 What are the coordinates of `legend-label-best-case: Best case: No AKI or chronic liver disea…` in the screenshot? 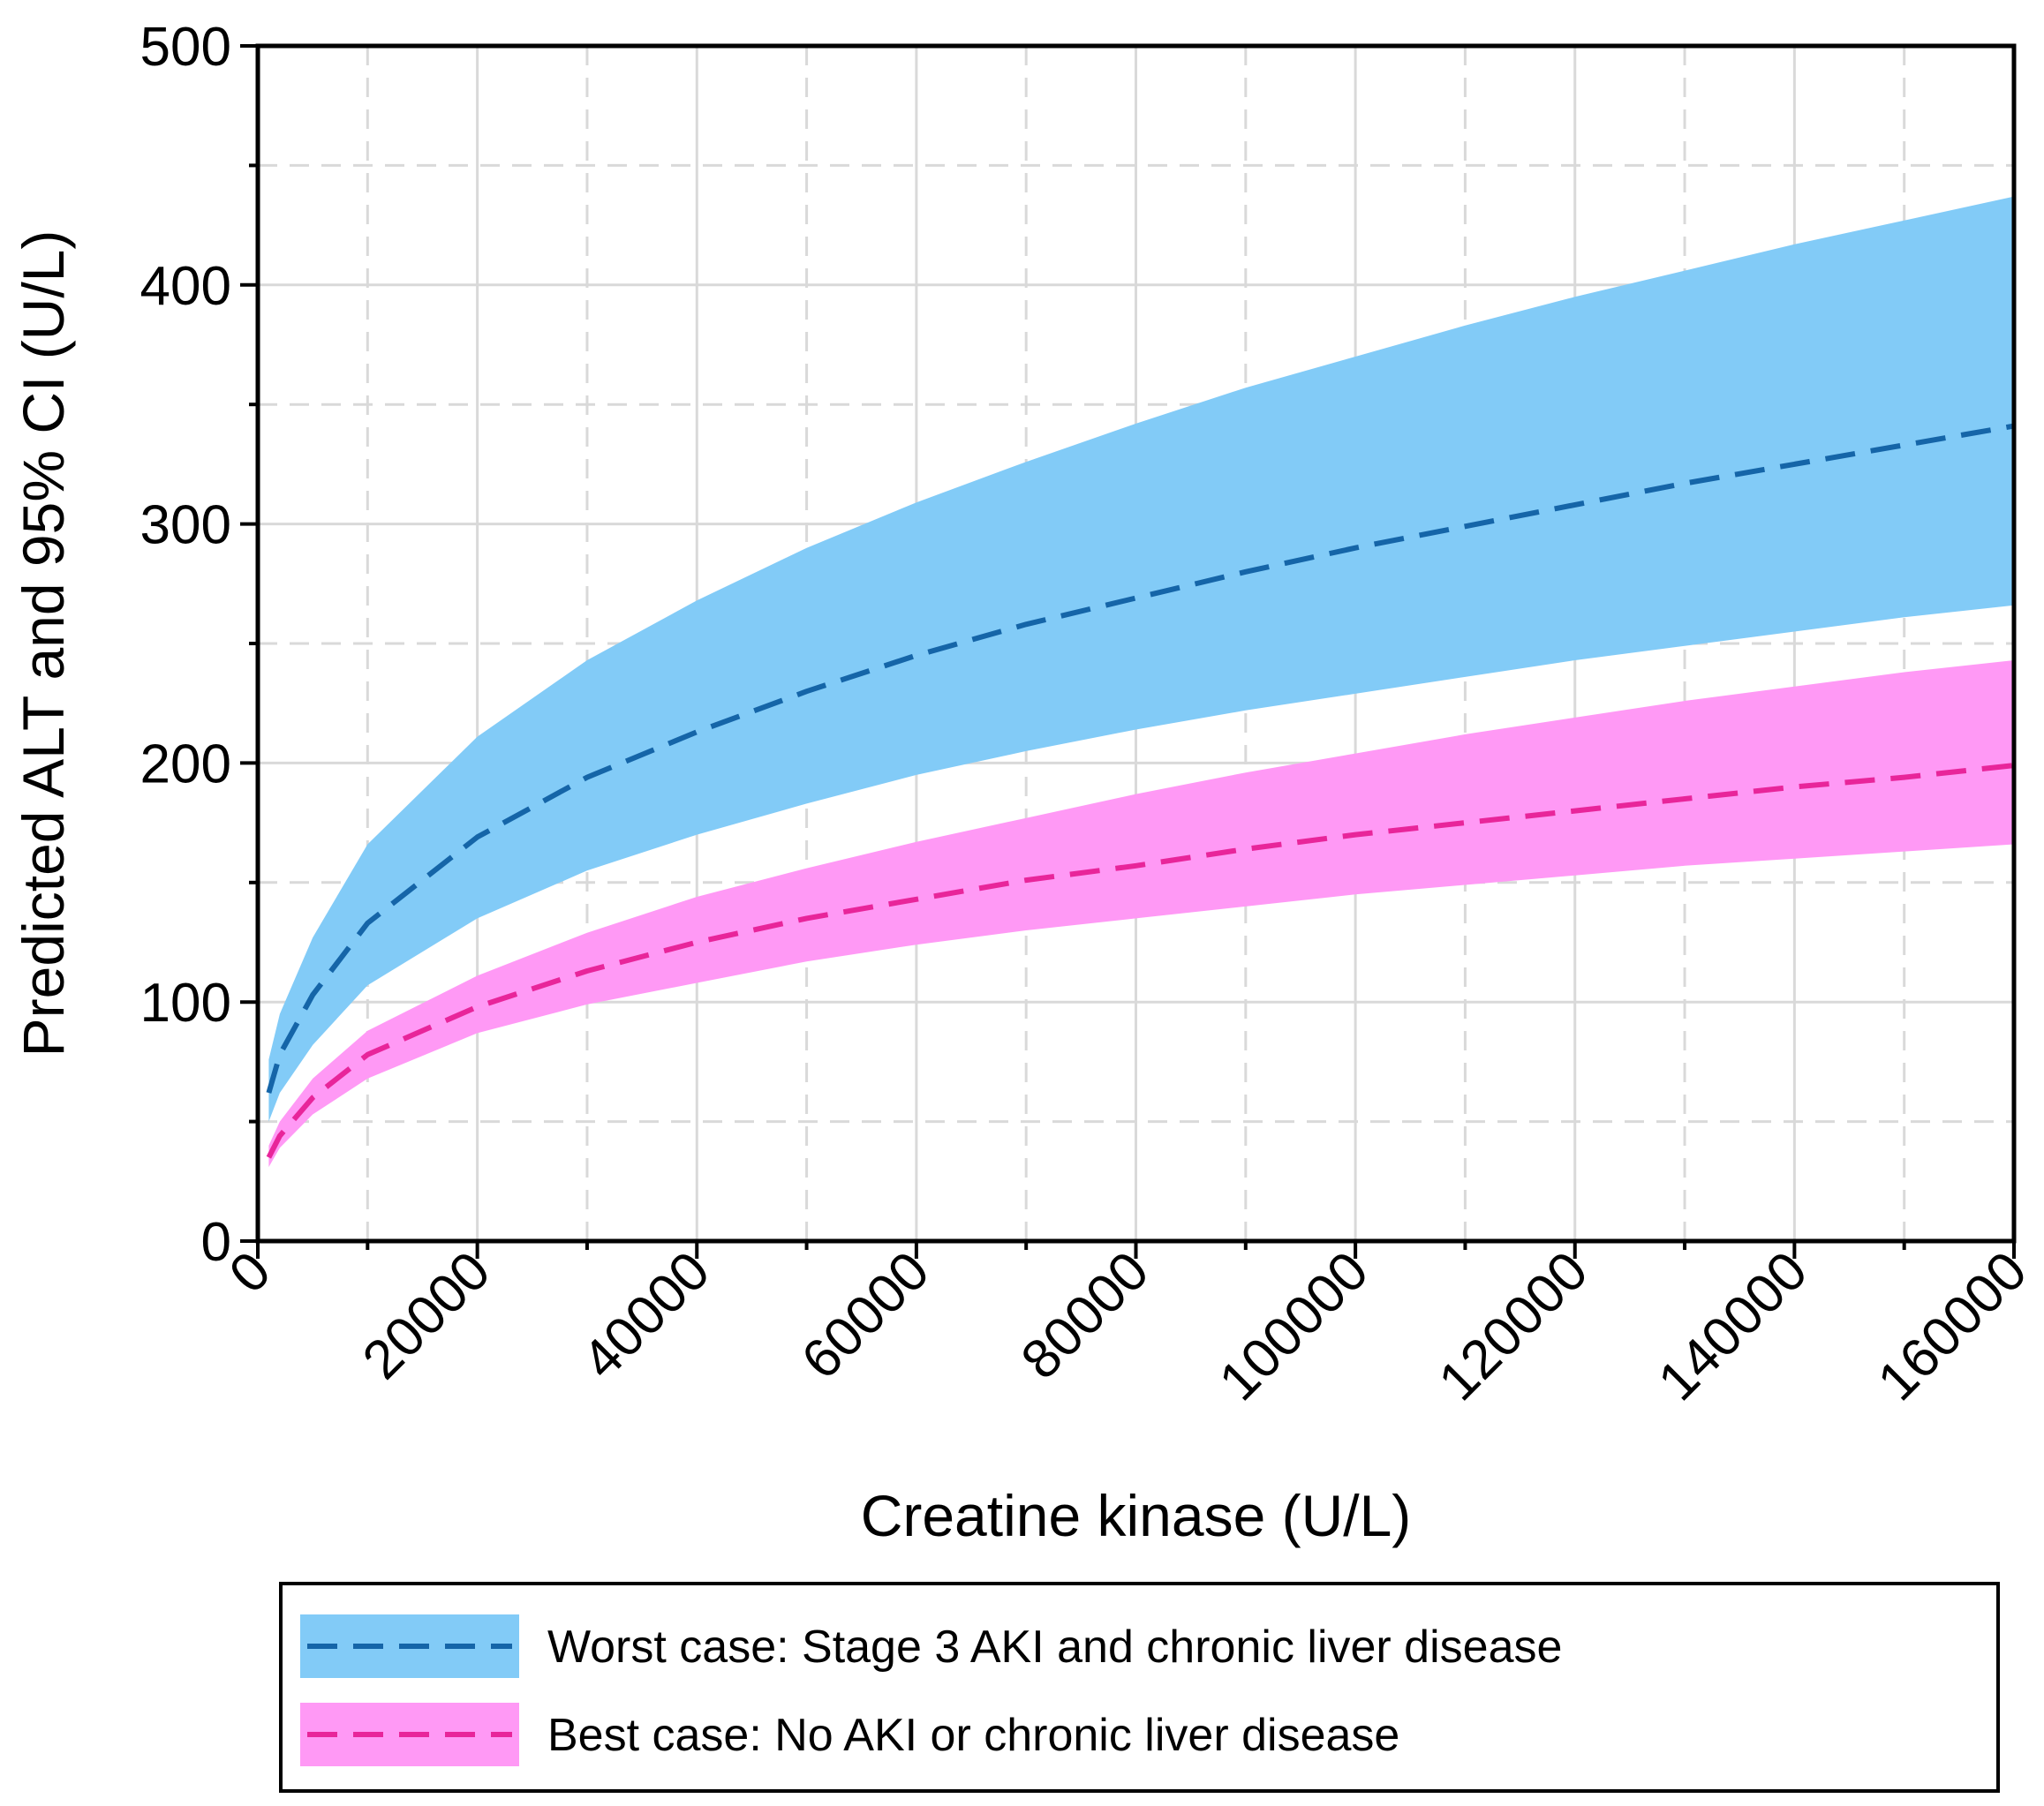 It's located at (973, 1735).